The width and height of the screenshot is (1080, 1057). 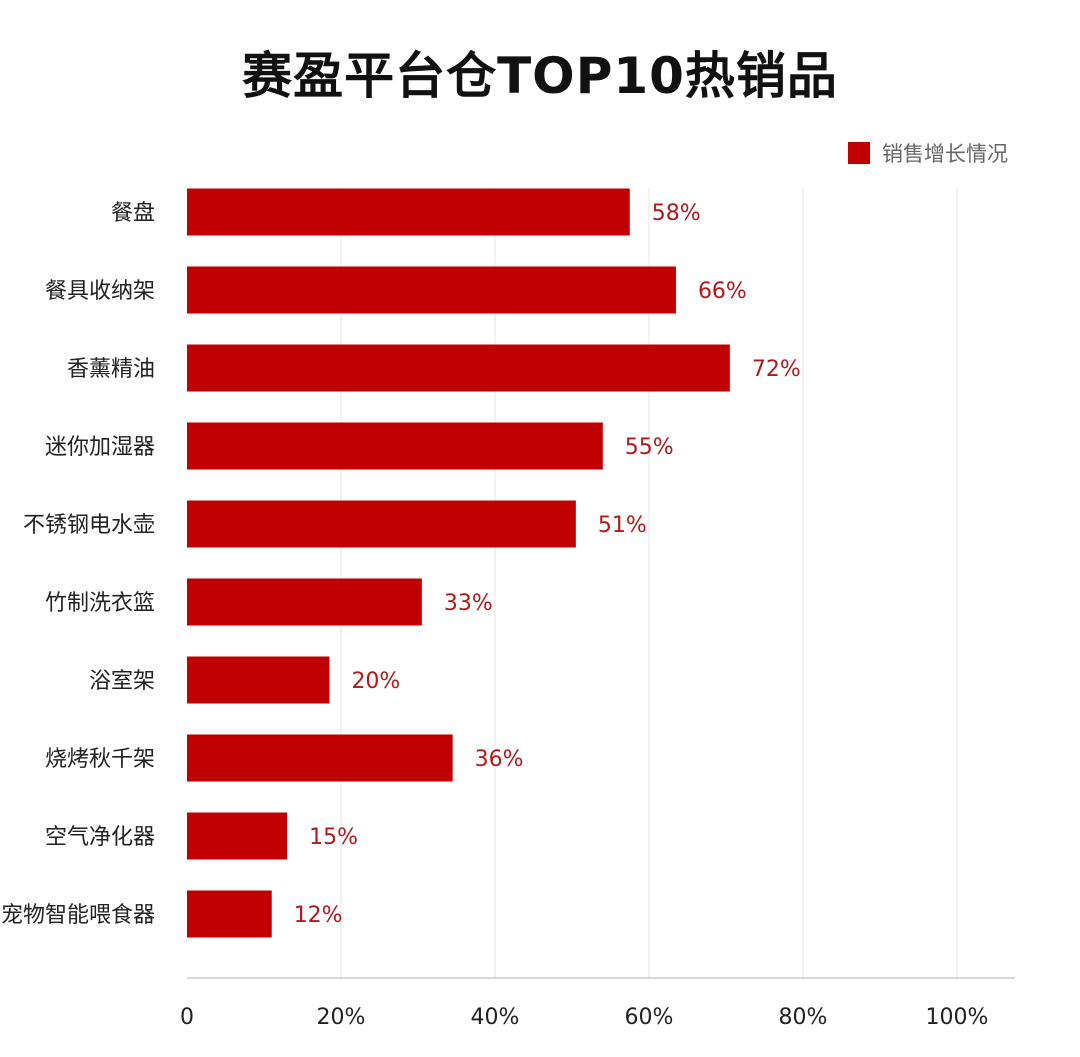 I want to click on value-label: 36%, so click(x=499, y=759).